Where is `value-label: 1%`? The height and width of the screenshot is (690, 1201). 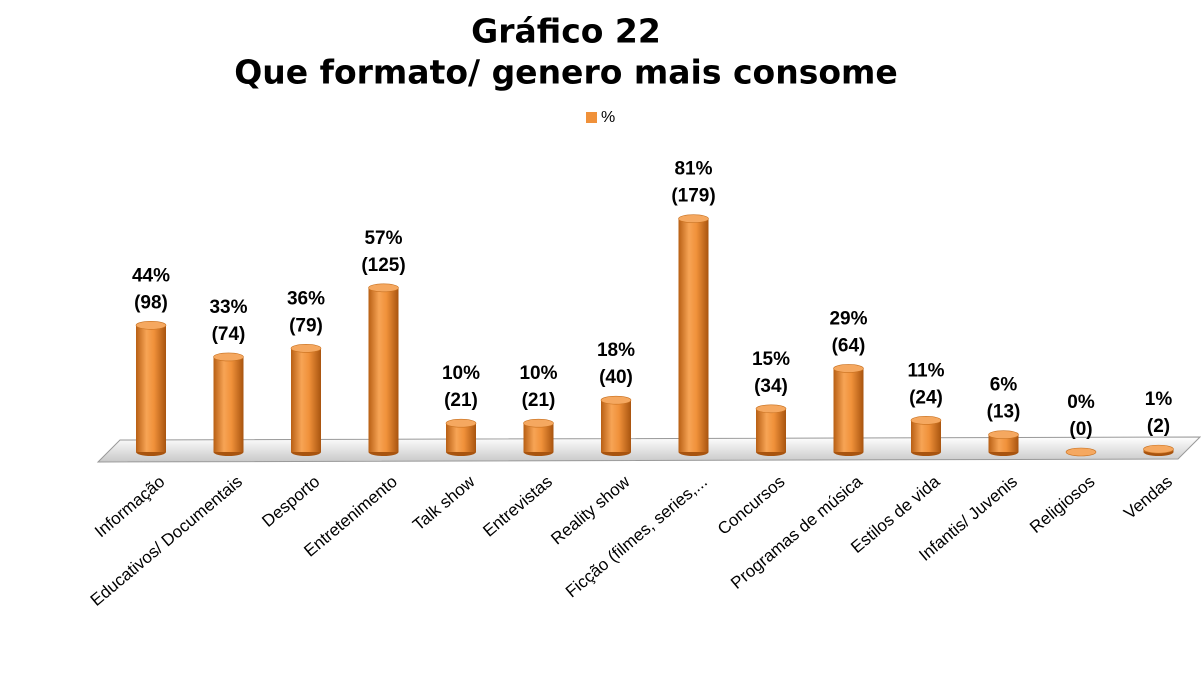
value-label: 1% is located at coordinates (1159, 399).